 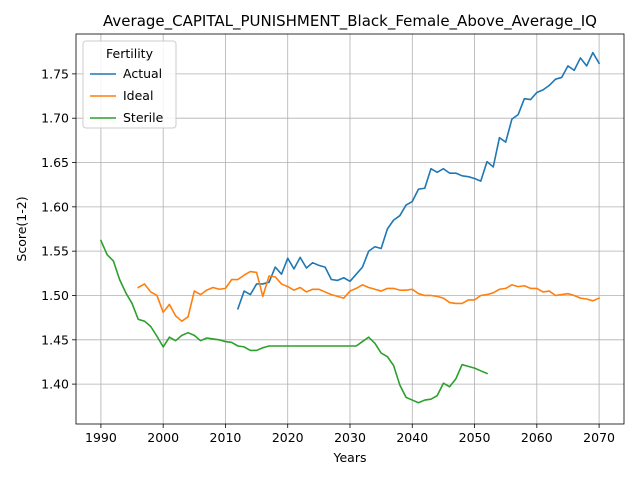 I want to click on series-line-ideal, so click(x=368, y=297).